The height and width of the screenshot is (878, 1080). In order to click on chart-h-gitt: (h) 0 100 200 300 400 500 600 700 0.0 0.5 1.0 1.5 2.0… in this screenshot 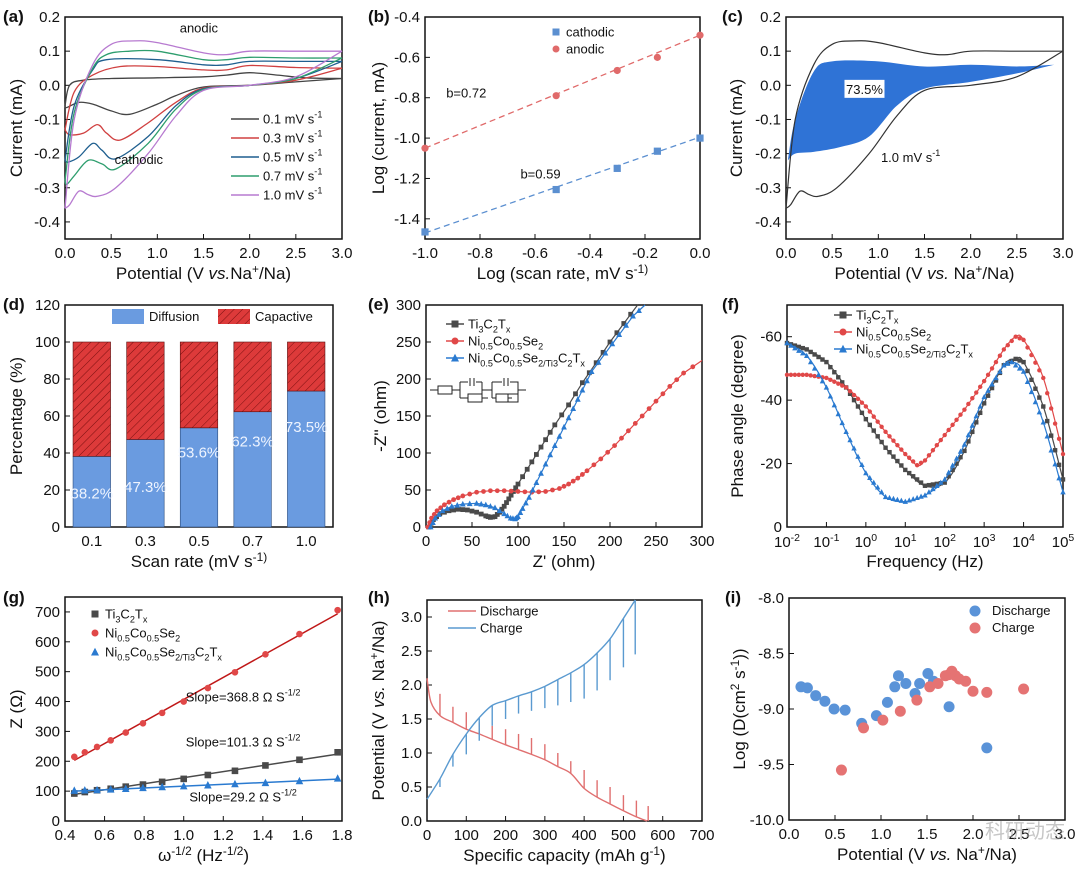, I will do `click(541, 726)`.